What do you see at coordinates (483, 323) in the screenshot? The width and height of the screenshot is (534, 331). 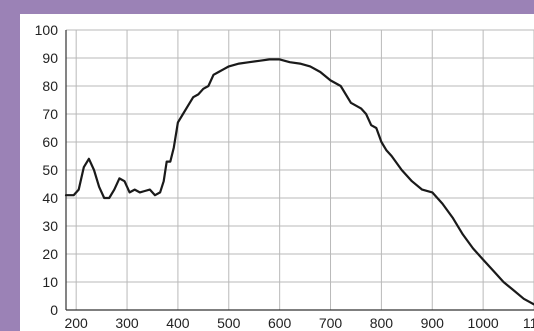 I see `x-tick-label: 1000` at bounding box center [483, 323].